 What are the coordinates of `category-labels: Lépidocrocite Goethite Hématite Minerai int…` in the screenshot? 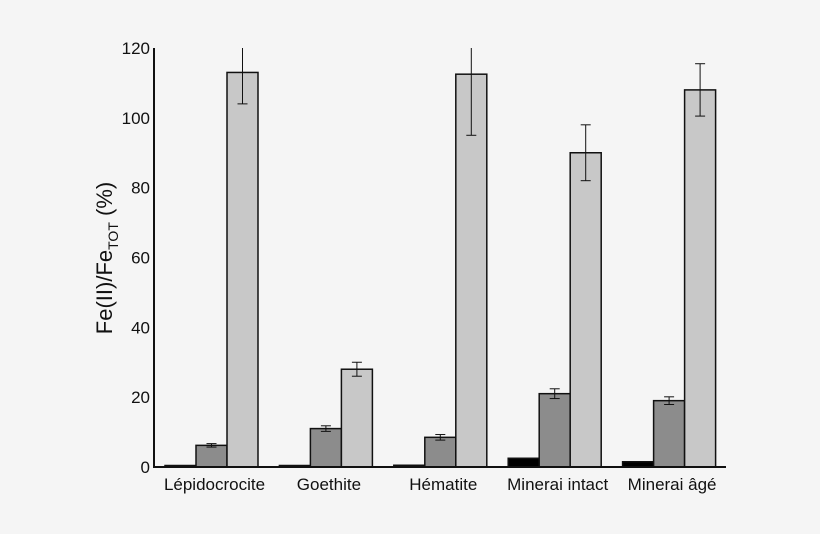 It's located at (440, 484).